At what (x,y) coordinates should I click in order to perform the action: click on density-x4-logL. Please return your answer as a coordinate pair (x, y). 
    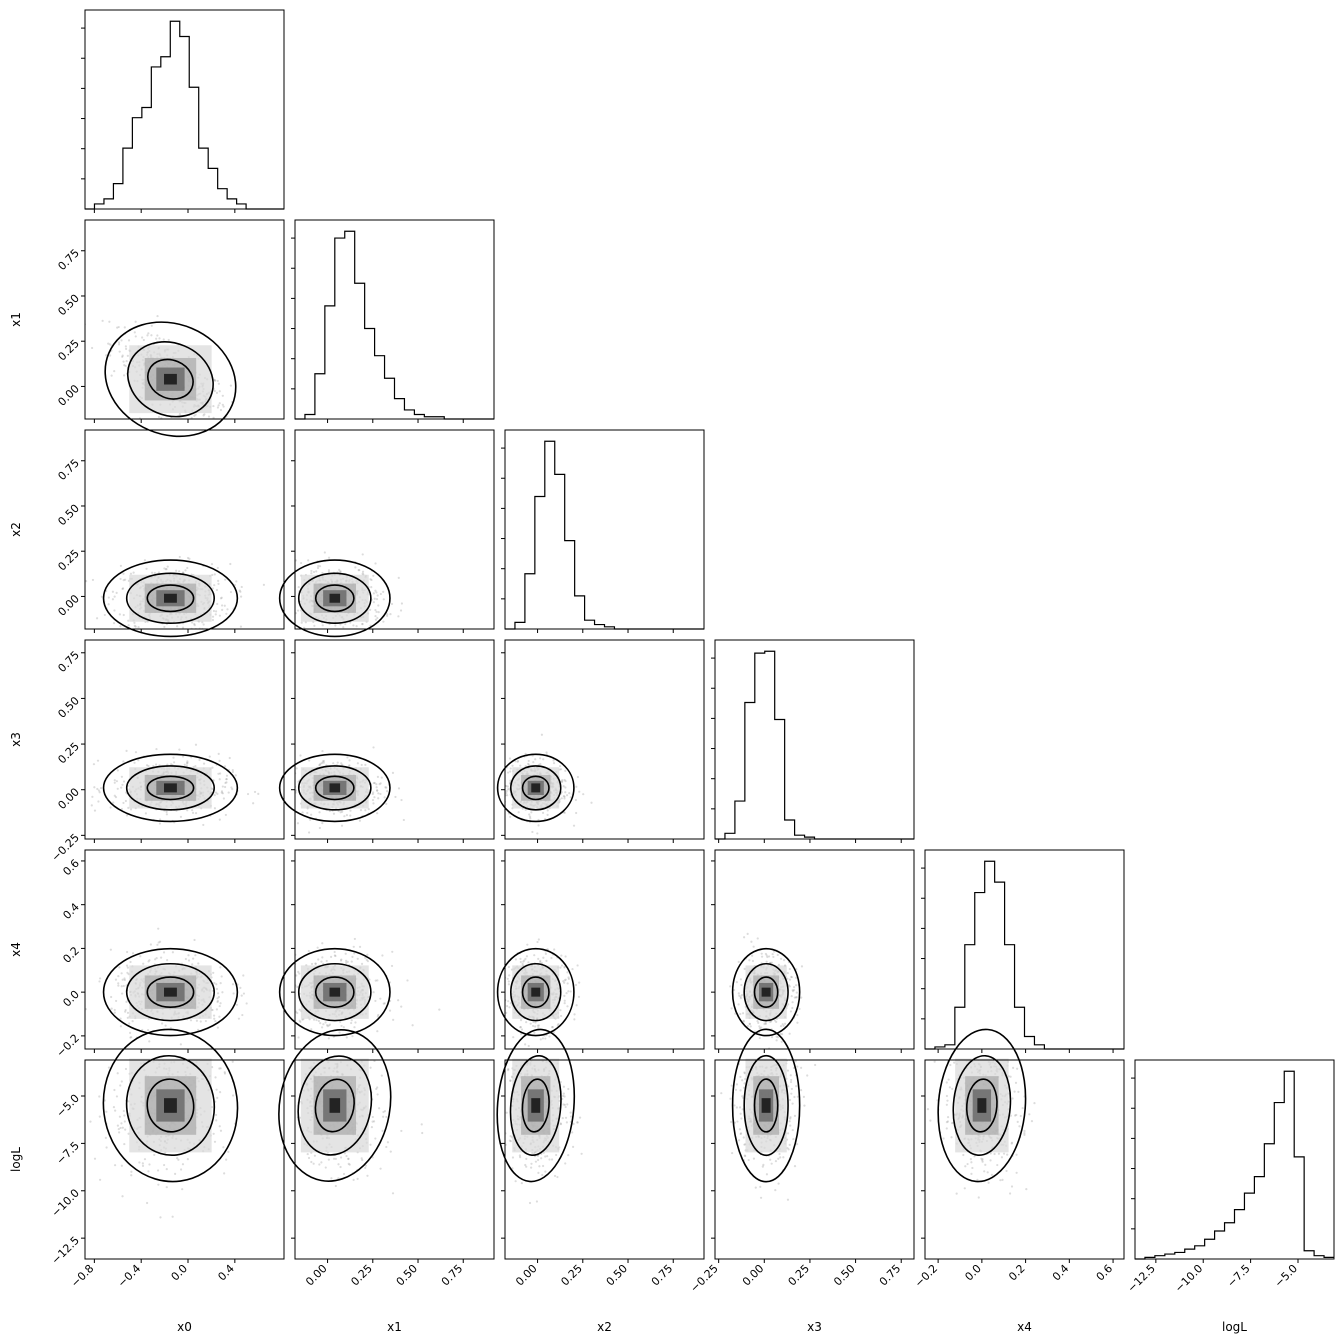
    Looking at the image, I should click on (982, 1105).